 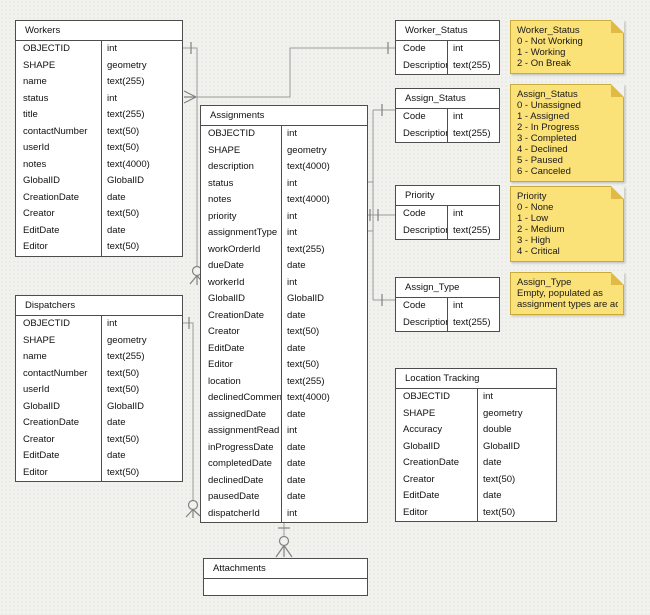 I want to click on field-name: pausedDate, so click(x=234, y=496).